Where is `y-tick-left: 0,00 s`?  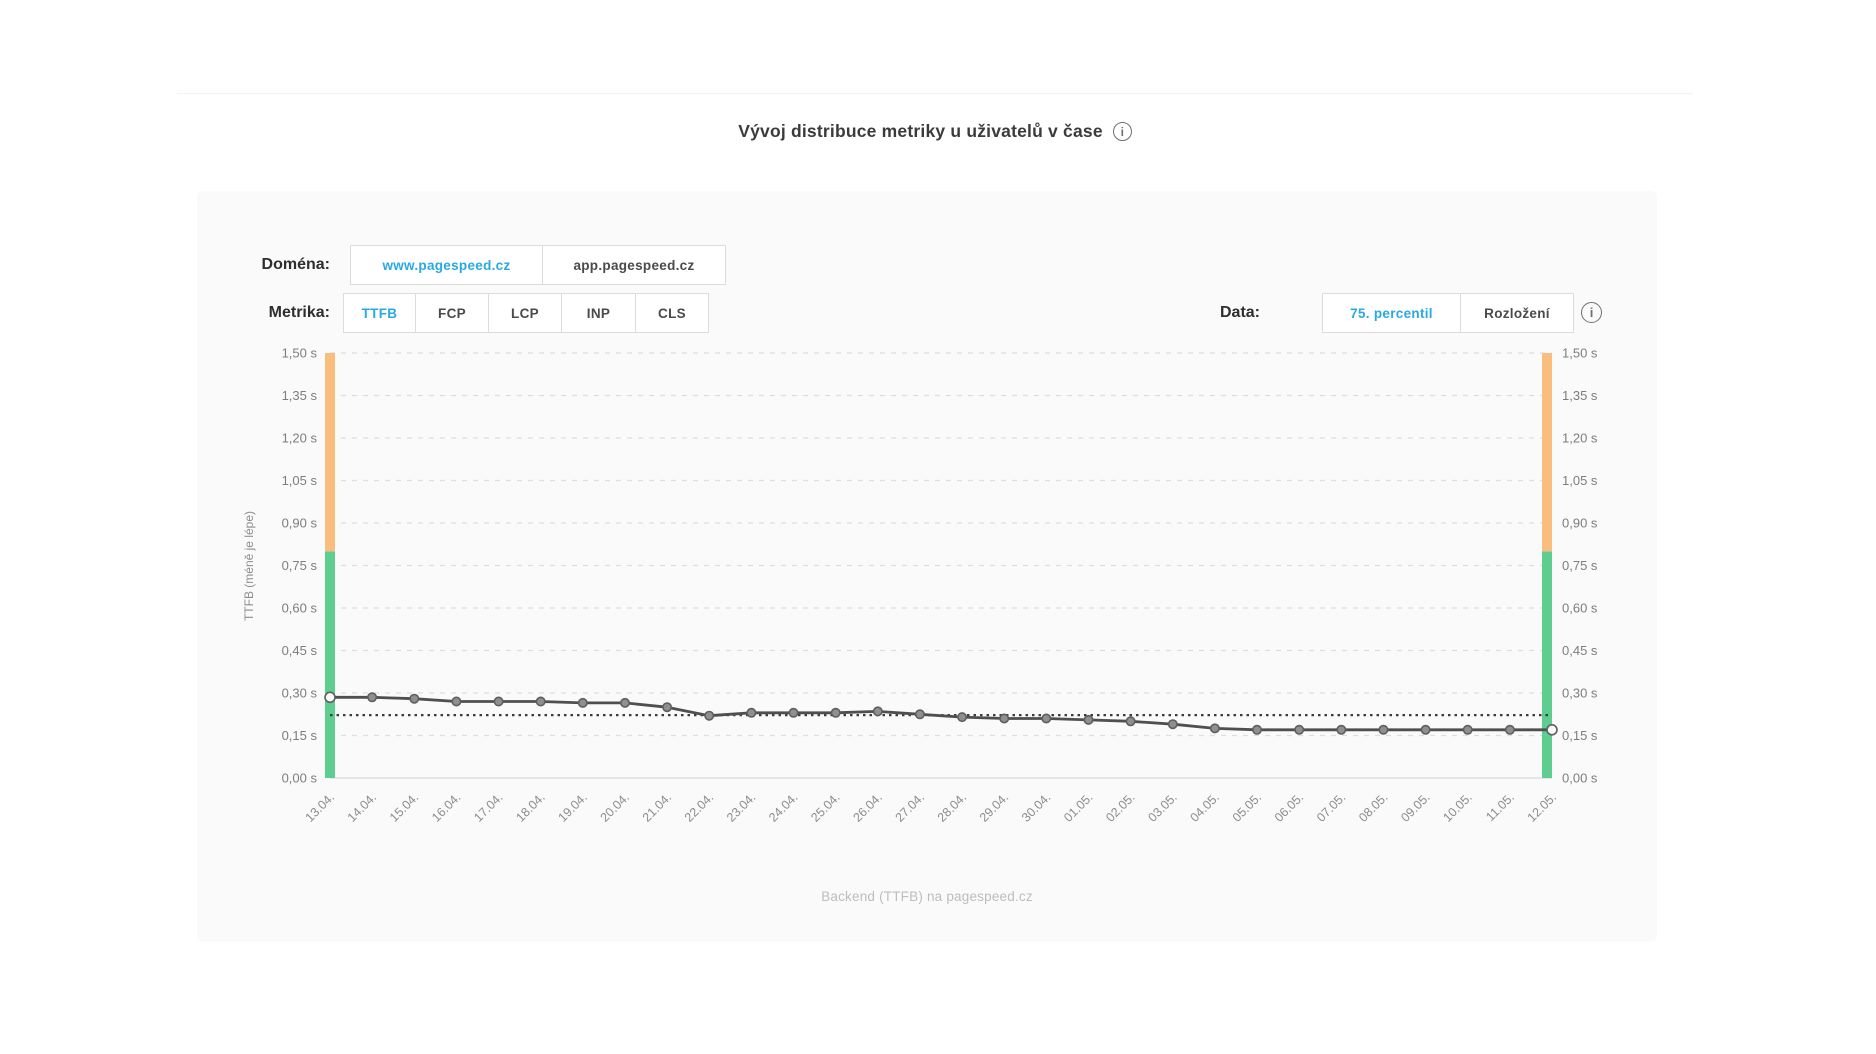
y-tick-left: 0,00 s is located at coordinates (300, 778).